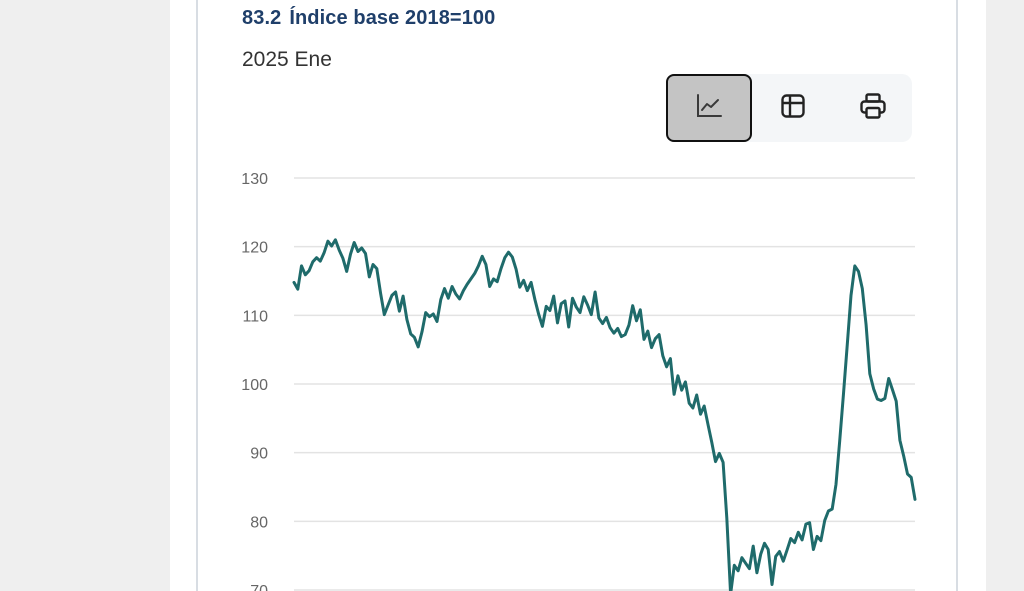 The width and height of the screenshot is (1024, 591). Describe the element at coordinates (259, 454) in the screenshot. I see `y-tick-label: 90` at that location.